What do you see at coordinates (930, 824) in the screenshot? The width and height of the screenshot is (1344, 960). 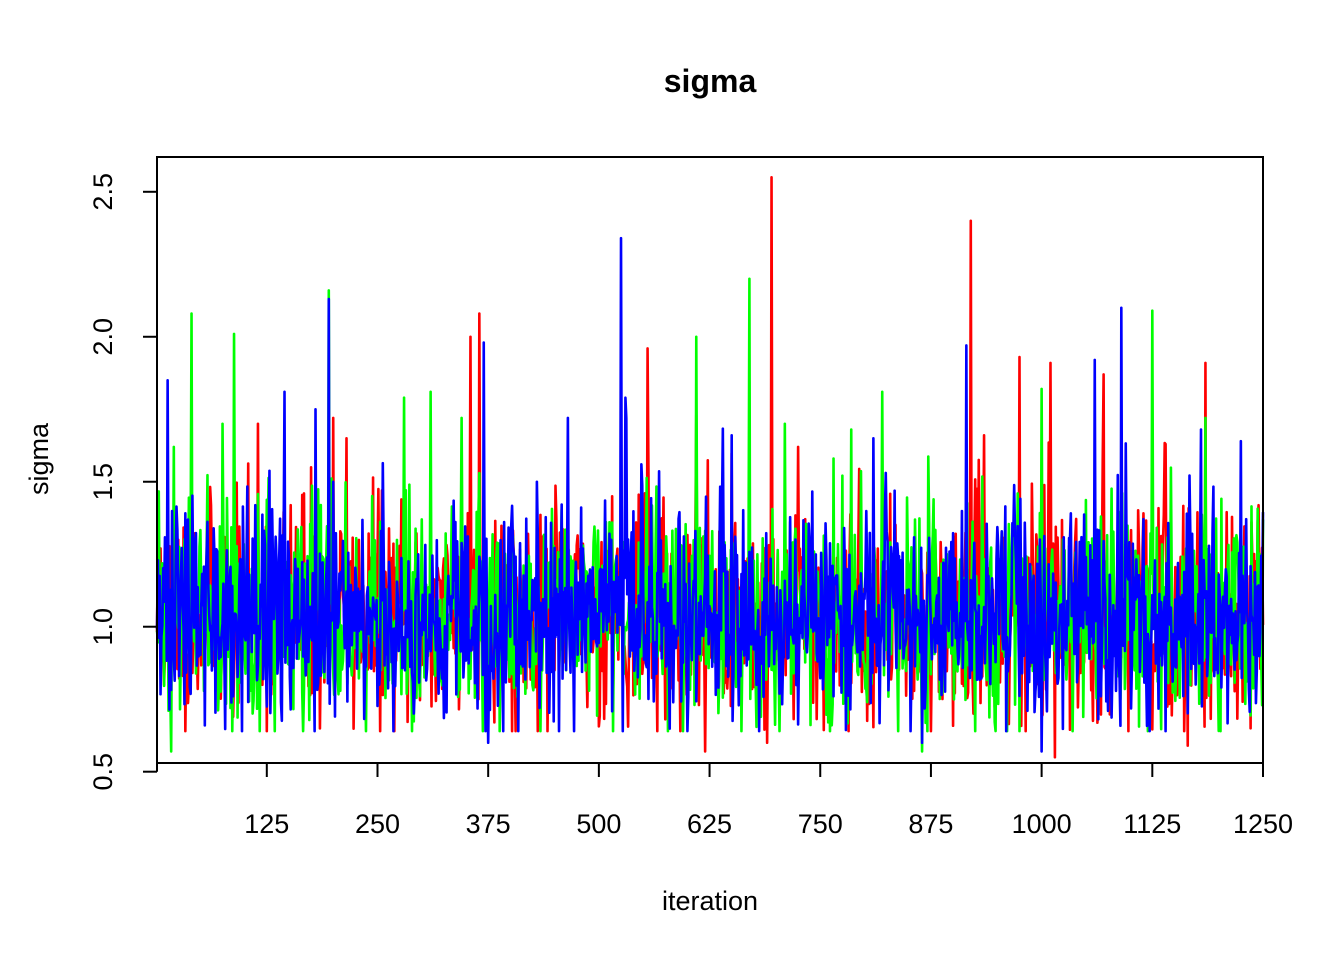 I see `x-tick-label: 875` at bounding box center [930, 824].